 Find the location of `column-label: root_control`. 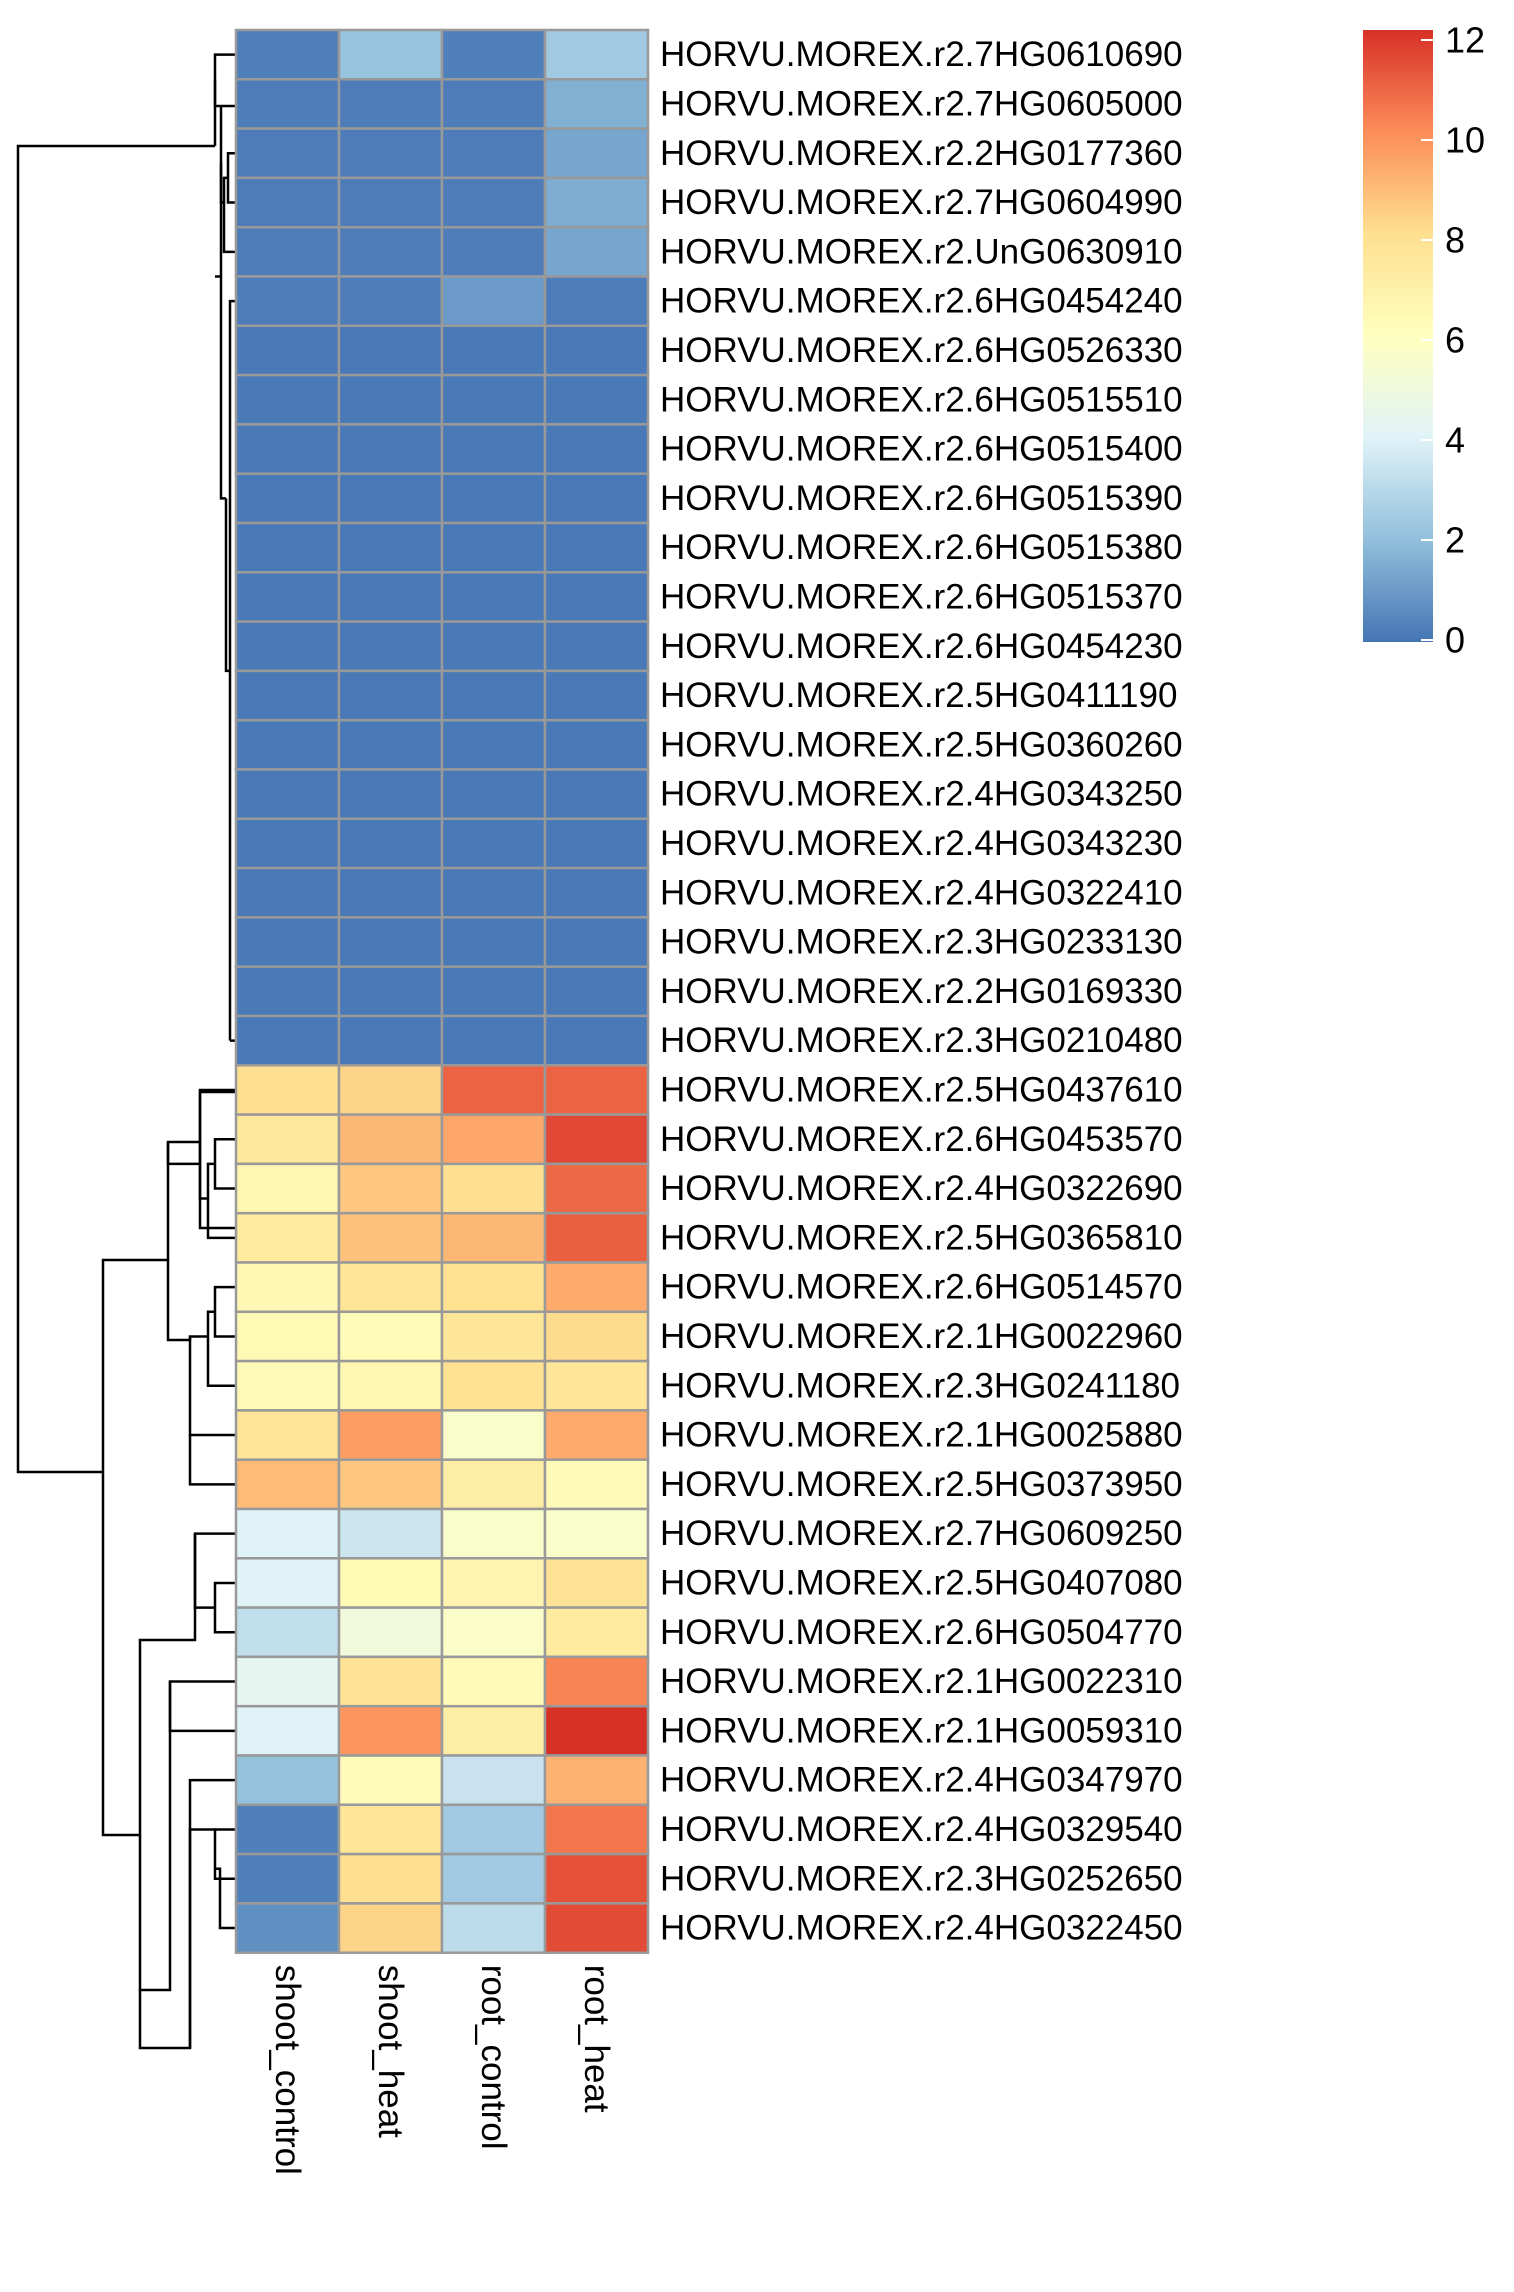

column-label: root_control is located at coordinates (493, 2057).